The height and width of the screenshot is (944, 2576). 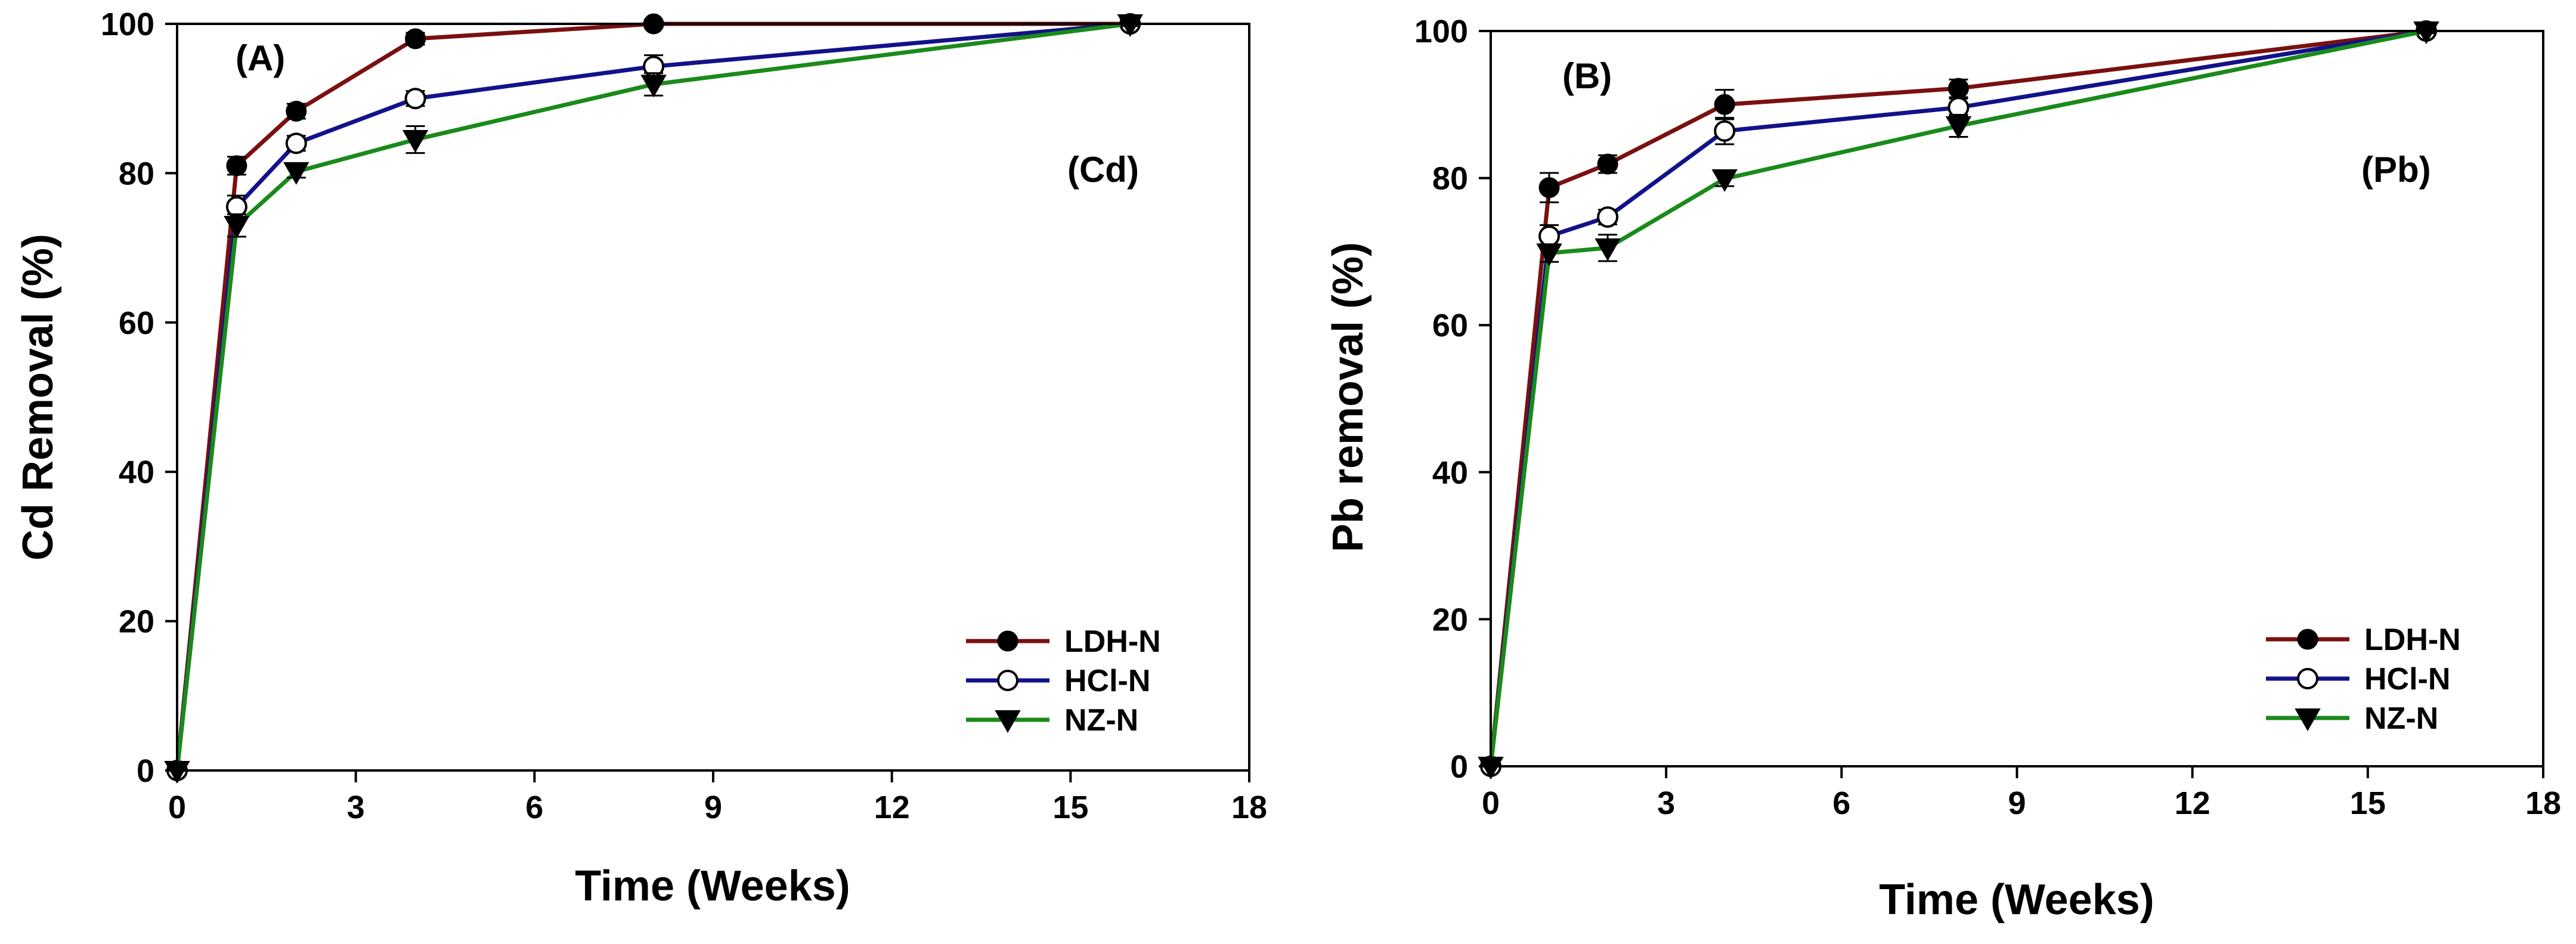 I want to click on metal-label: (Pb), so click(x=2396, y=170).